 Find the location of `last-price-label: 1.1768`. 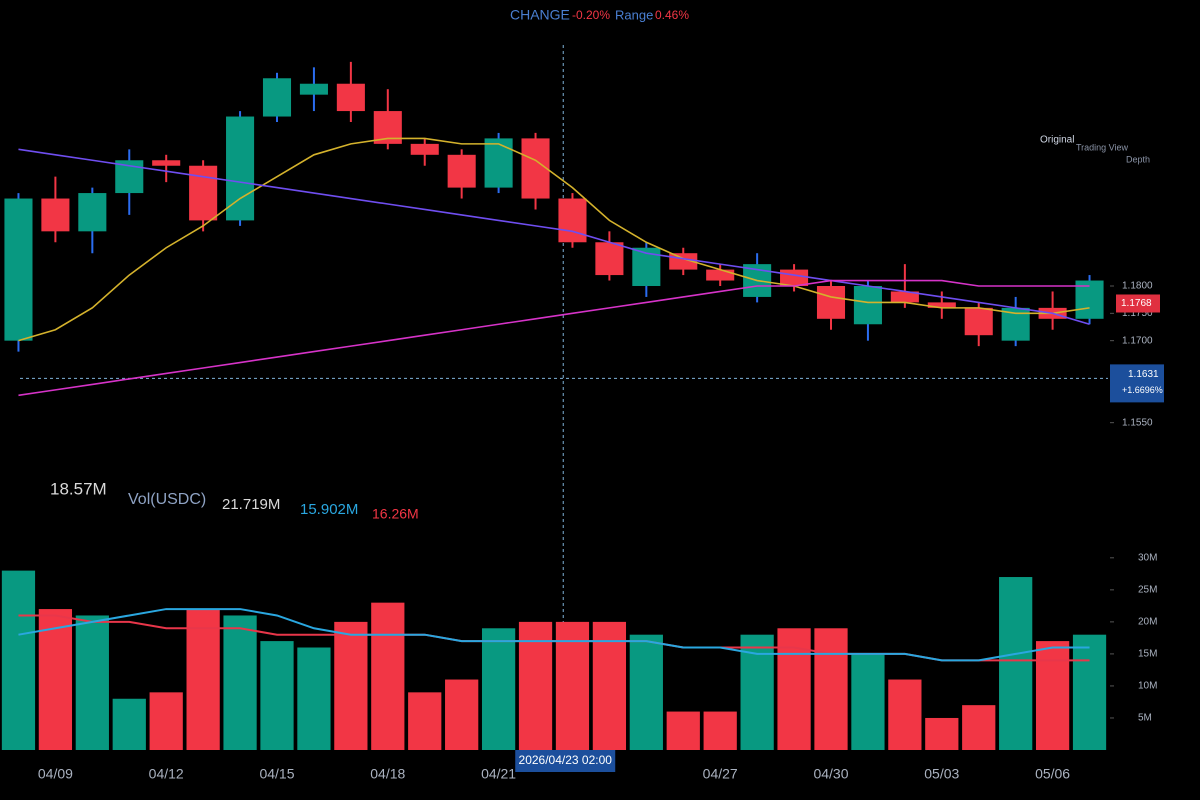

last-price-label: 1.1768 is located at coordinates (1136, 303).